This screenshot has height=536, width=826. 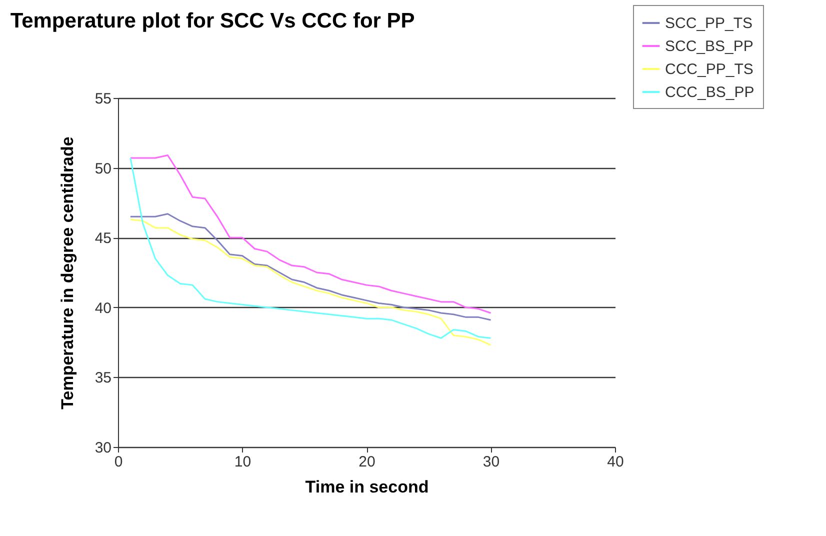 What do you see at coordinates (67, 273) in the screenshot?
I see `y-axis-title: Temperature in degree centidrade` at bounding box center [67, 273].